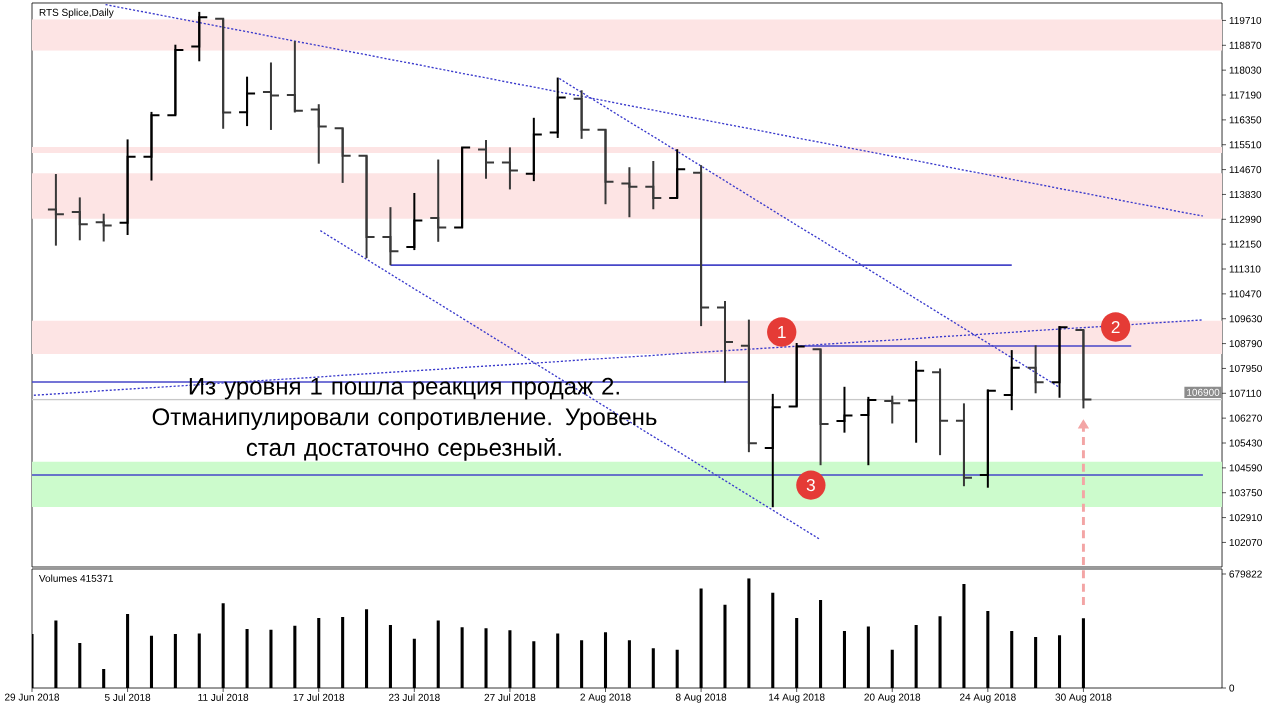  What do you see at coordinates (1083, 698) in the screenshot?
I see `x-tick-label: 30 Aug 2018` at bounding box center [1083, 698].